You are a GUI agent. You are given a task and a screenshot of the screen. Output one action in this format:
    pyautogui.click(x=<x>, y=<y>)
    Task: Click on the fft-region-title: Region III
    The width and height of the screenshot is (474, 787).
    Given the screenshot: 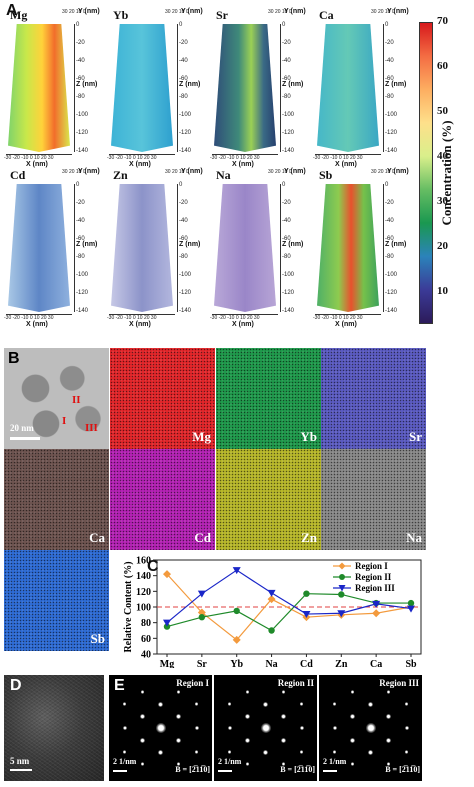 What is the action you would take?
    pyautogui.click(x=399, y=683)
    